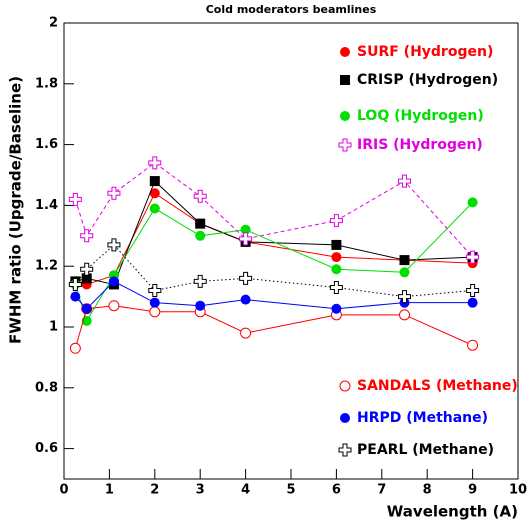 The width and height of the screenshot is (530, 530). I want to click on y-tick-label: 1.4, so click(46, 205).